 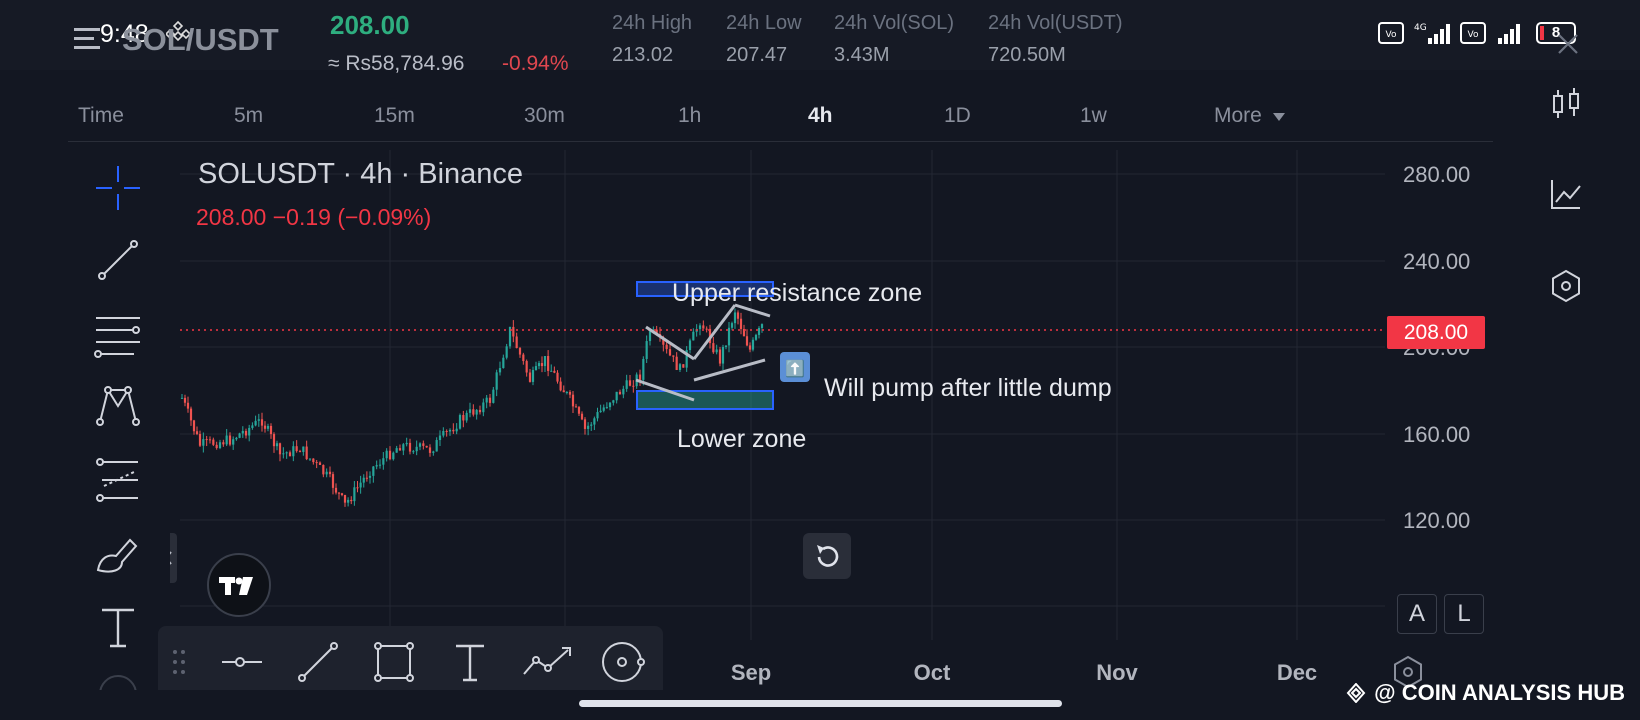 I want to click on upper-resistance-box, so click(x=705, y=289).